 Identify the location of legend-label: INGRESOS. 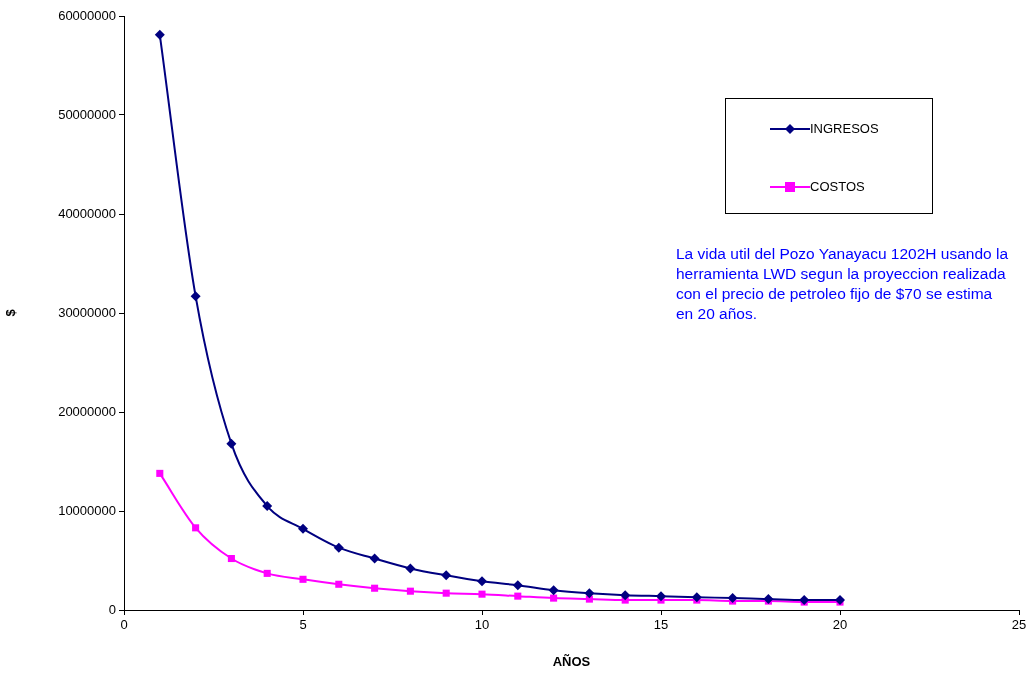
(844, 128).